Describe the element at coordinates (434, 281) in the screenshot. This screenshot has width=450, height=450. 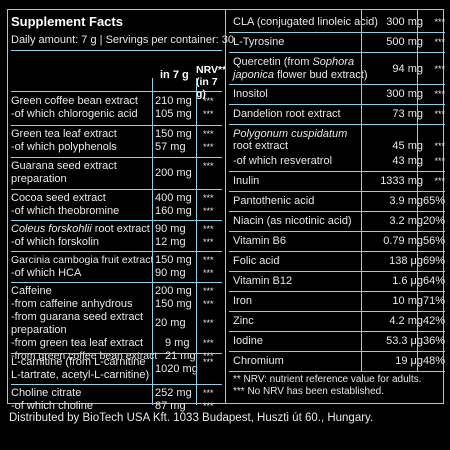
I see `ingredient-nrv: 64%` at that location.